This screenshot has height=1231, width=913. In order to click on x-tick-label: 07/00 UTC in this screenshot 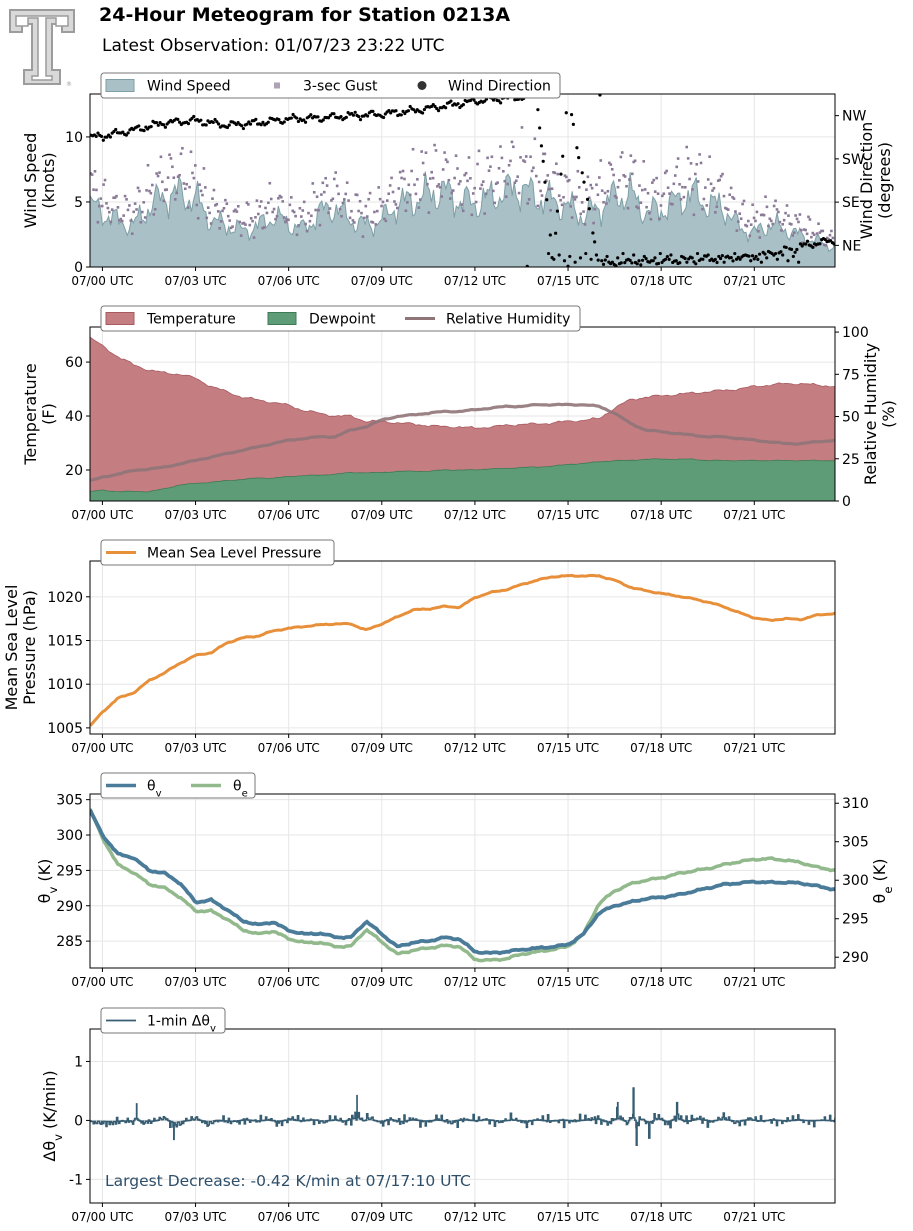, I will do `click(102, 1217)`.